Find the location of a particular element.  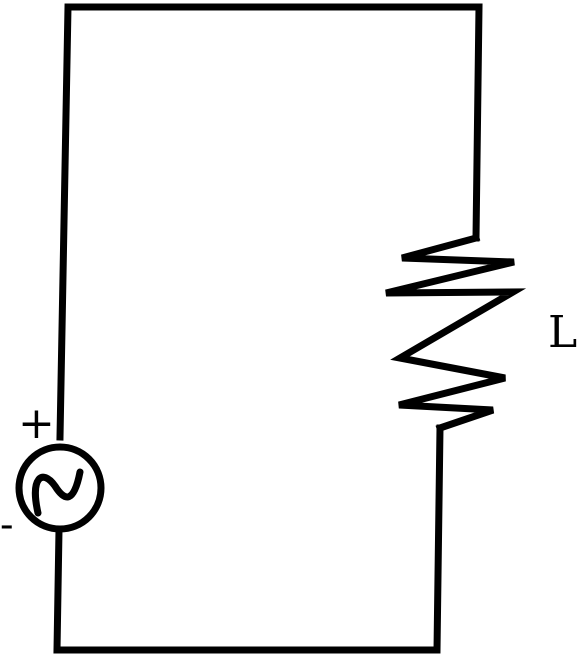

ac-source-circle is located at coordinates (60, 488).